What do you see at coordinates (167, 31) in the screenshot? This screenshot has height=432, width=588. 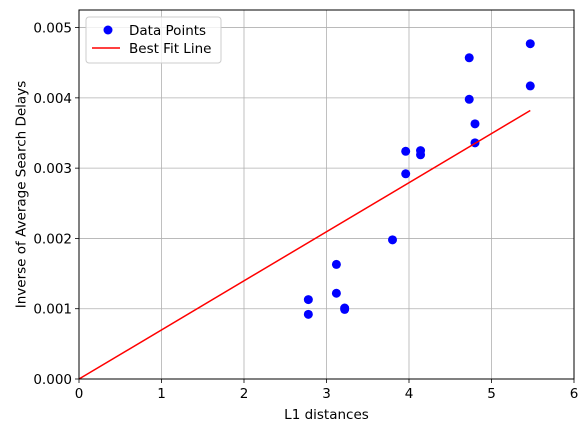 I see `legend-label-data-points: Data Points` at bounding box center [167, 31].